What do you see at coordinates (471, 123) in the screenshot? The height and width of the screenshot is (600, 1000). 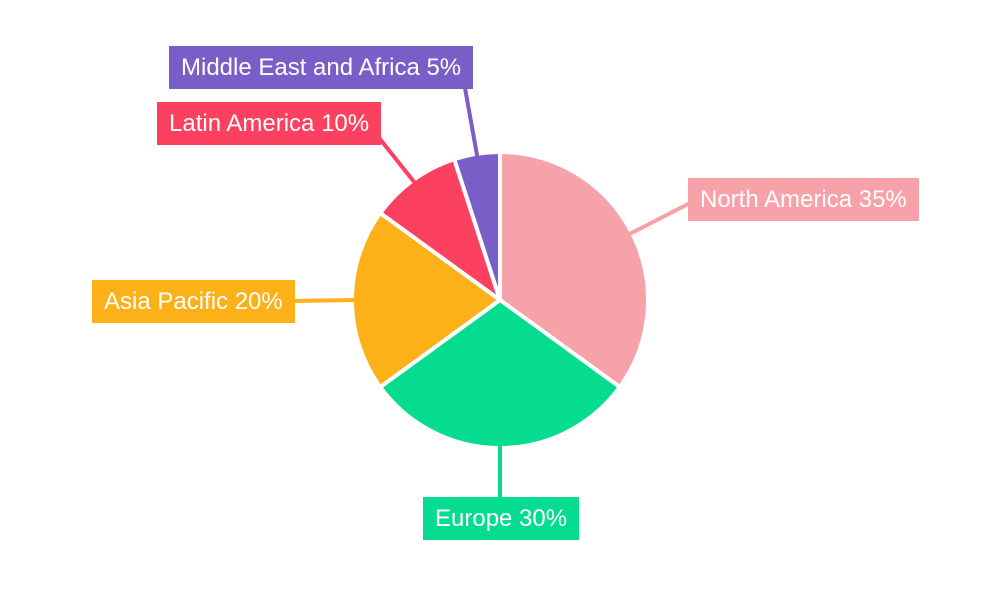 I see `leader-line-middle-east-and-africa` at bounding box center [471, 123].